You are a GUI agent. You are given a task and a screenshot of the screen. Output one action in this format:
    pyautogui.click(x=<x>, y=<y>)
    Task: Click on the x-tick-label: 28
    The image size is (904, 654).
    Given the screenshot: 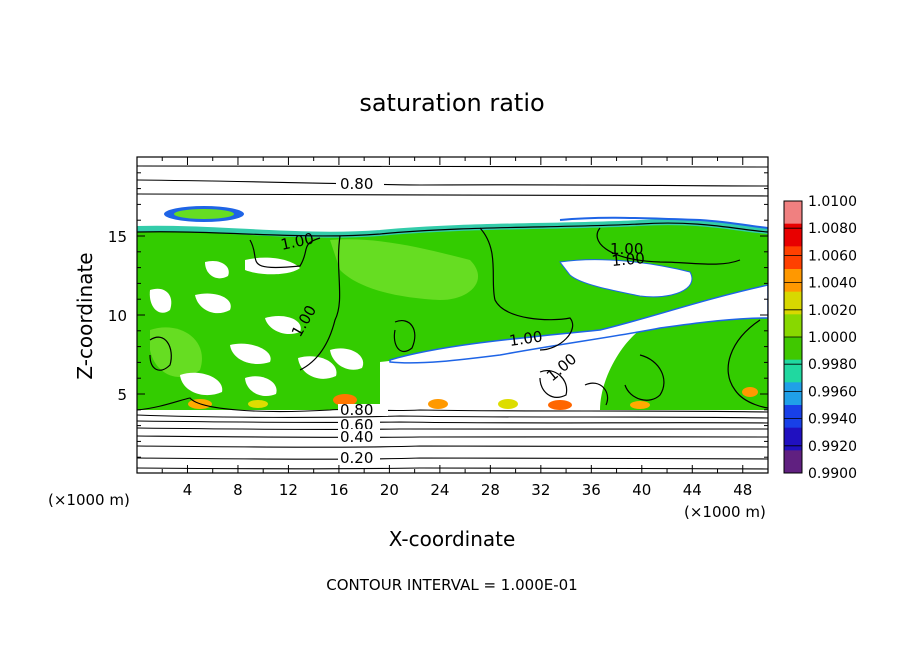 What is the action you would take?
    pyautogui.click(x=490, y=490)
    